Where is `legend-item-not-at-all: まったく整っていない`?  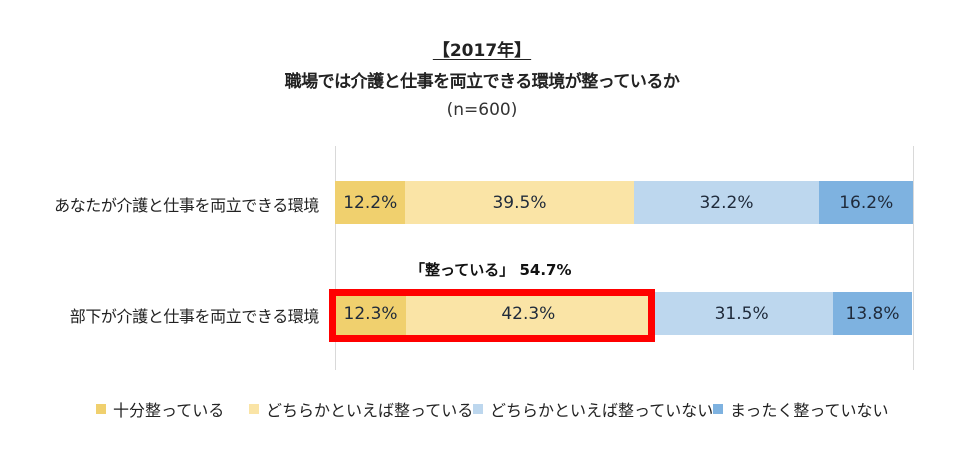 legend-item-not-at-all: まったく整っていない is located at coordinates (801, 409).